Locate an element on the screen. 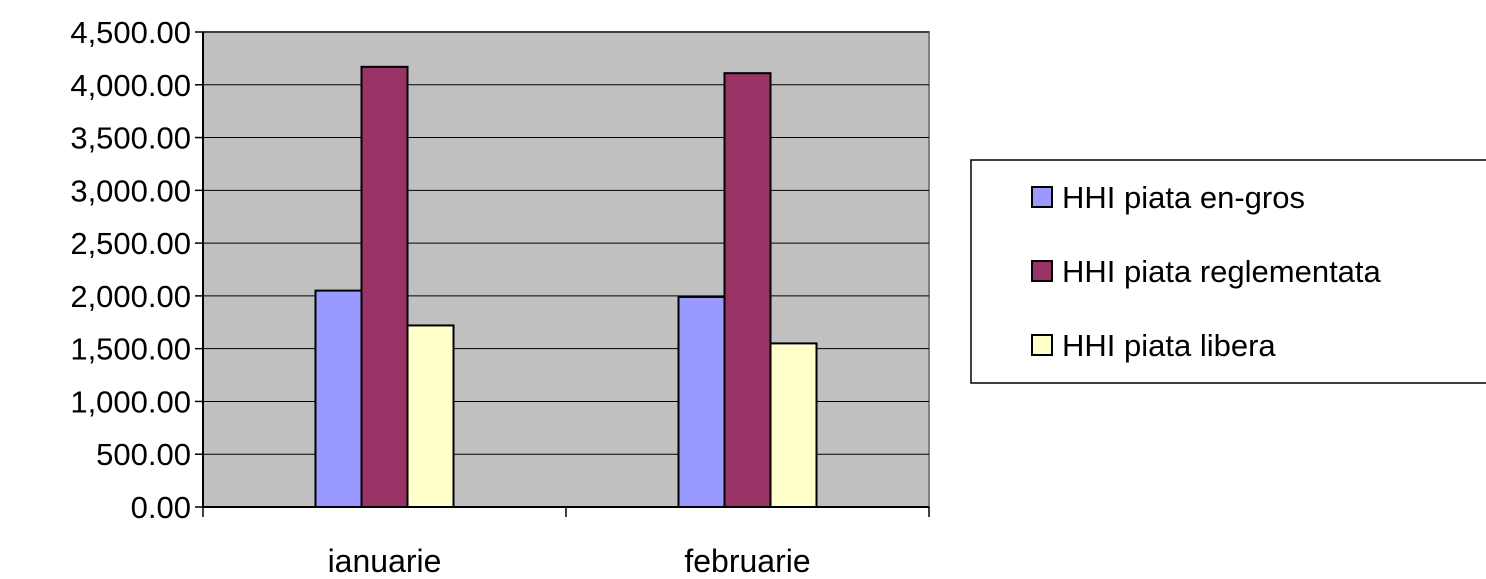 Image resolution: width=1486 pixels, height=579 pixels. y-tick-label: 3,000.00 is located at coordinates (130, 190).